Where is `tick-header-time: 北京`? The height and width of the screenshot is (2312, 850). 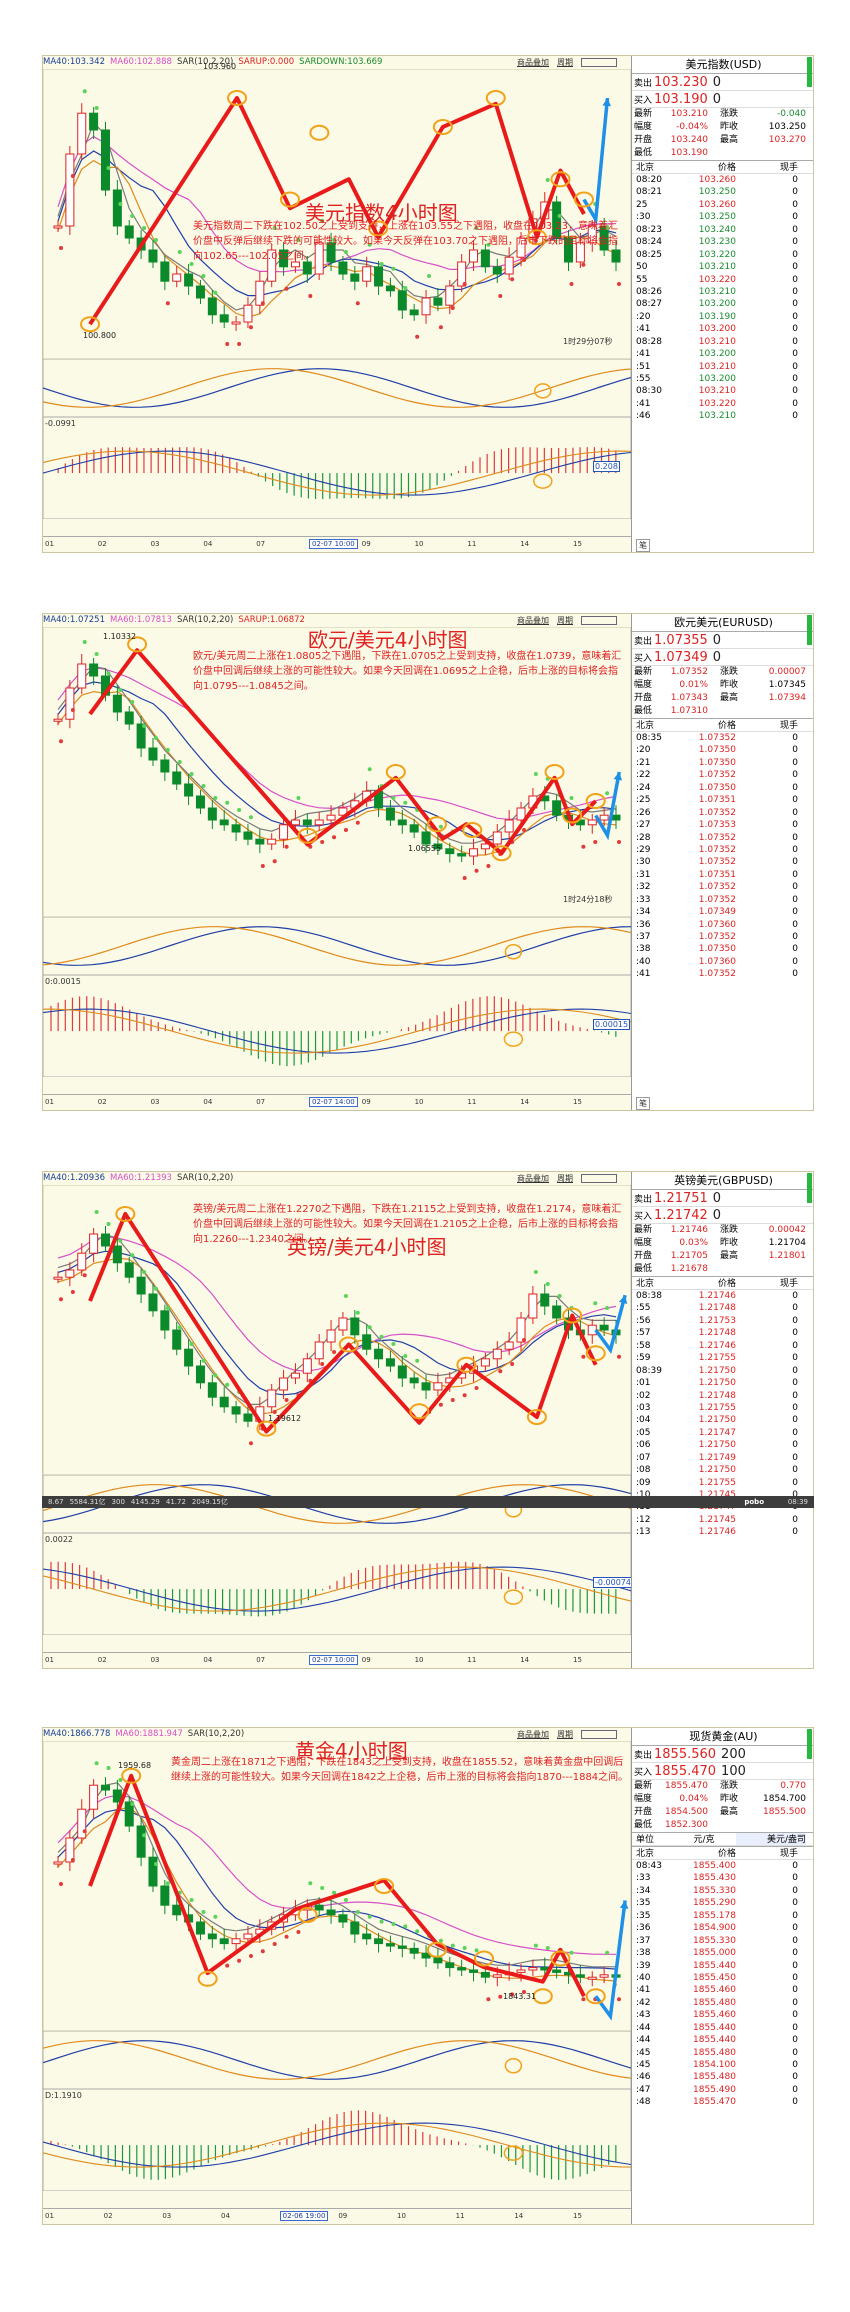
tick-header-time: 北京 is located at coordinates (645, 168).